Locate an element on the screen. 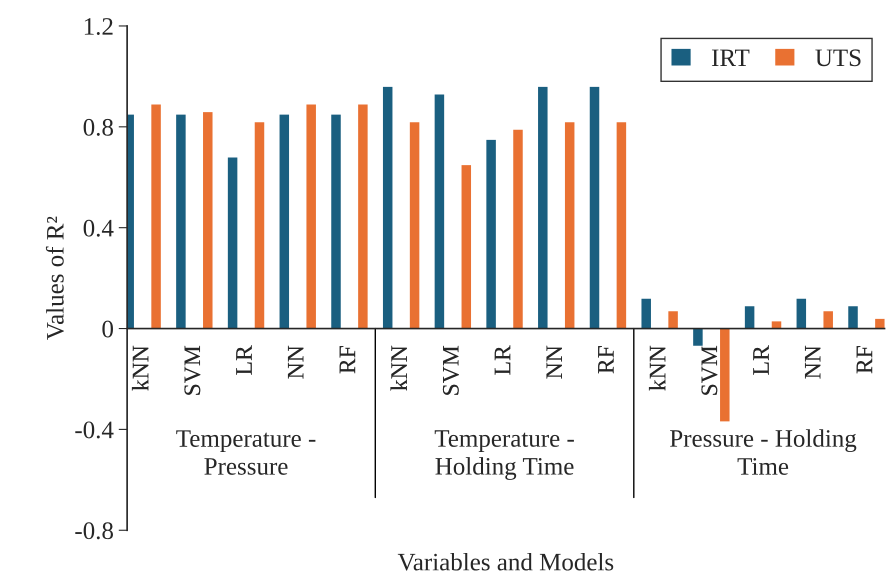 The width and height of the screenshot is (889, 577). annotation: Temperature - Pressure is located at coordinates (246, 452).